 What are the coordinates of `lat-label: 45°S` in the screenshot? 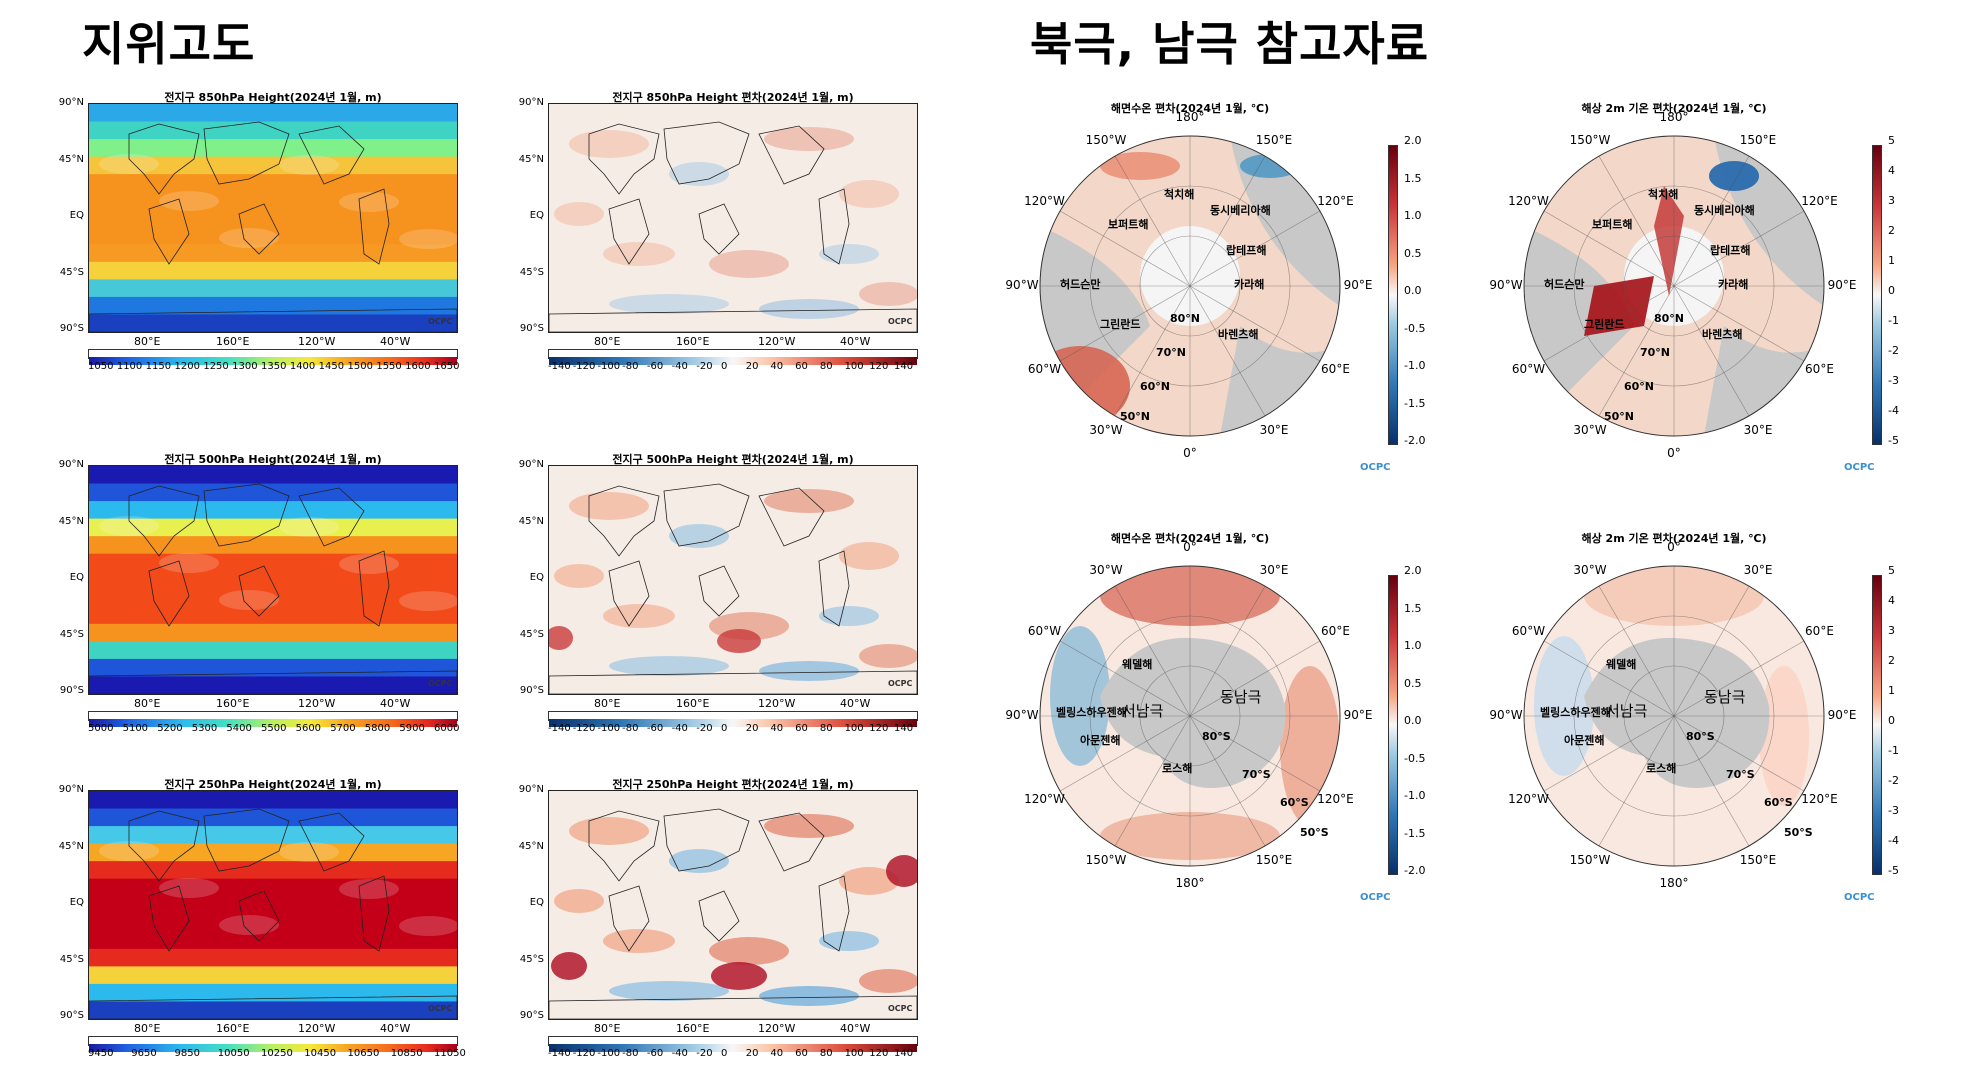 It's located at (71, 272).